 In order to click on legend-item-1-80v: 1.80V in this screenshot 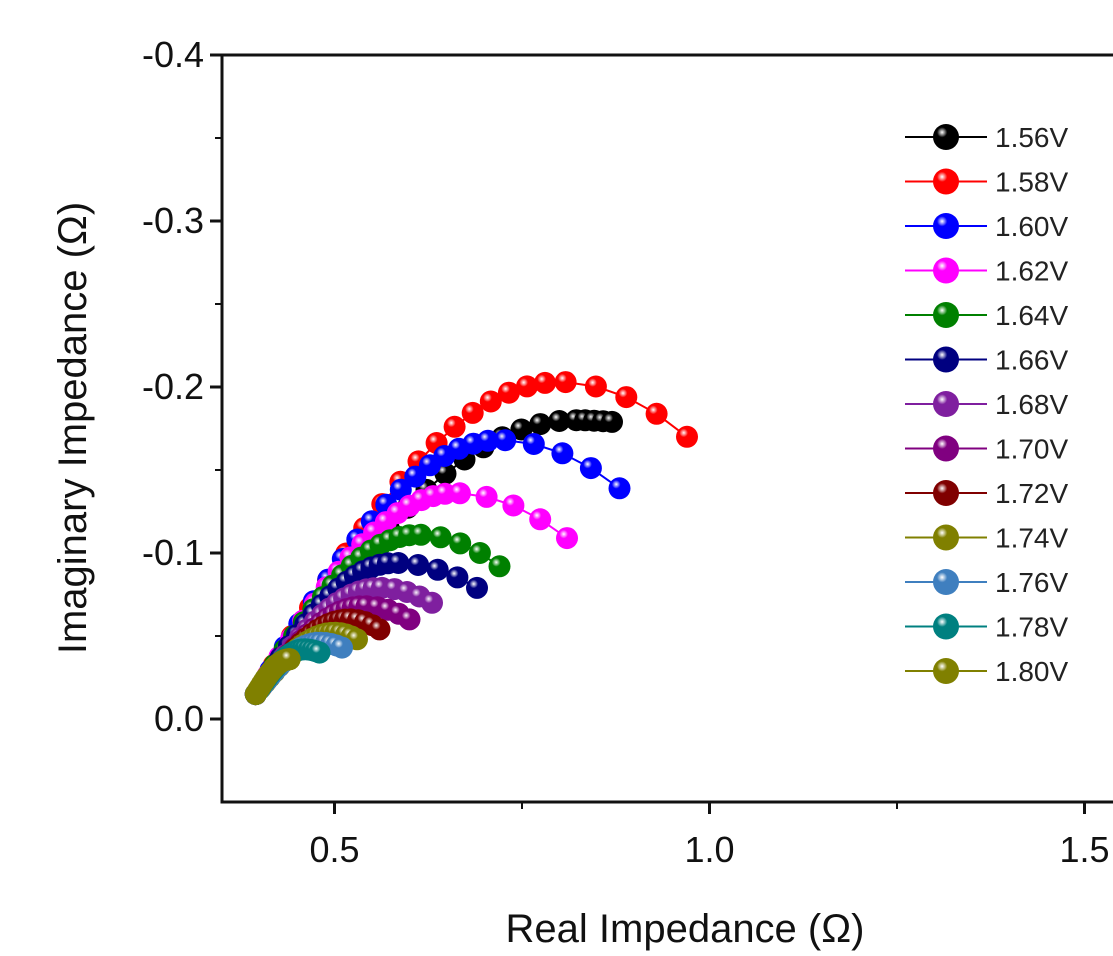, I will do `click(986, 671)`.